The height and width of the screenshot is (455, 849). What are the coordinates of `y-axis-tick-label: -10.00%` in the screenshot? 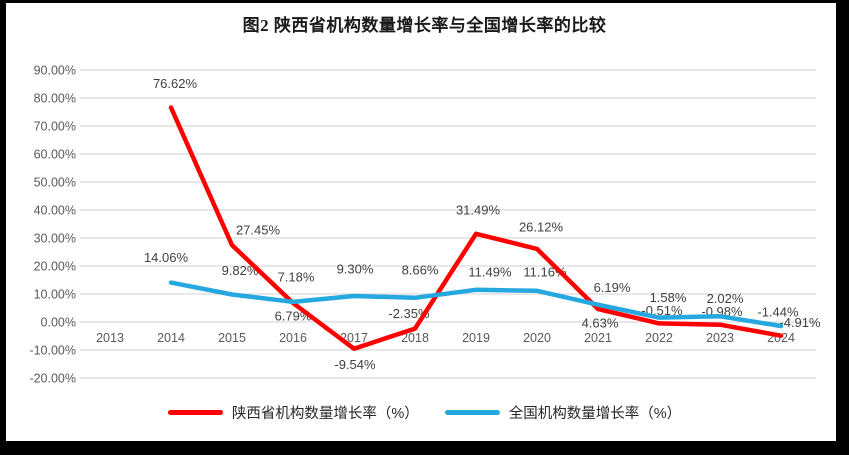 It's located at (52, 351).